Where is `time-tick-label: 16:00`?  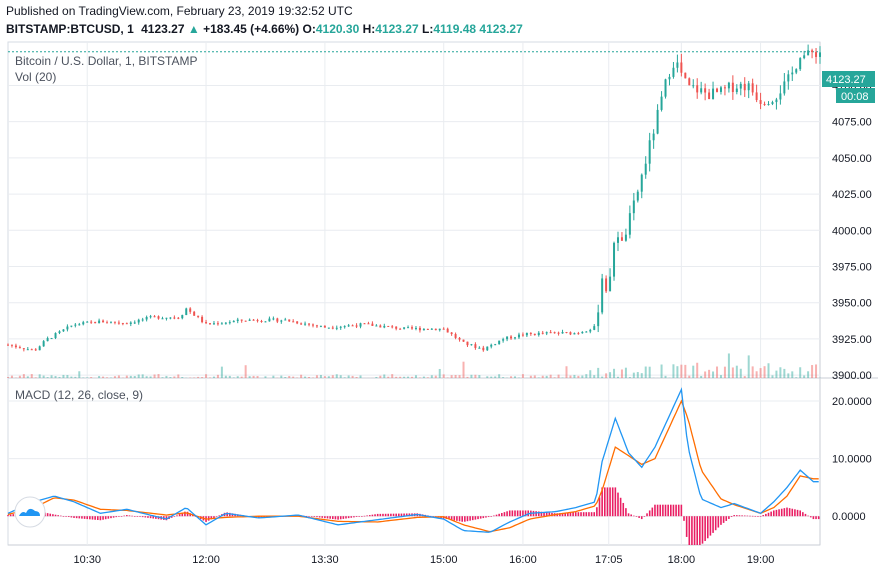 time-tick-label: 16:00 is located at coordinates (523, 560).